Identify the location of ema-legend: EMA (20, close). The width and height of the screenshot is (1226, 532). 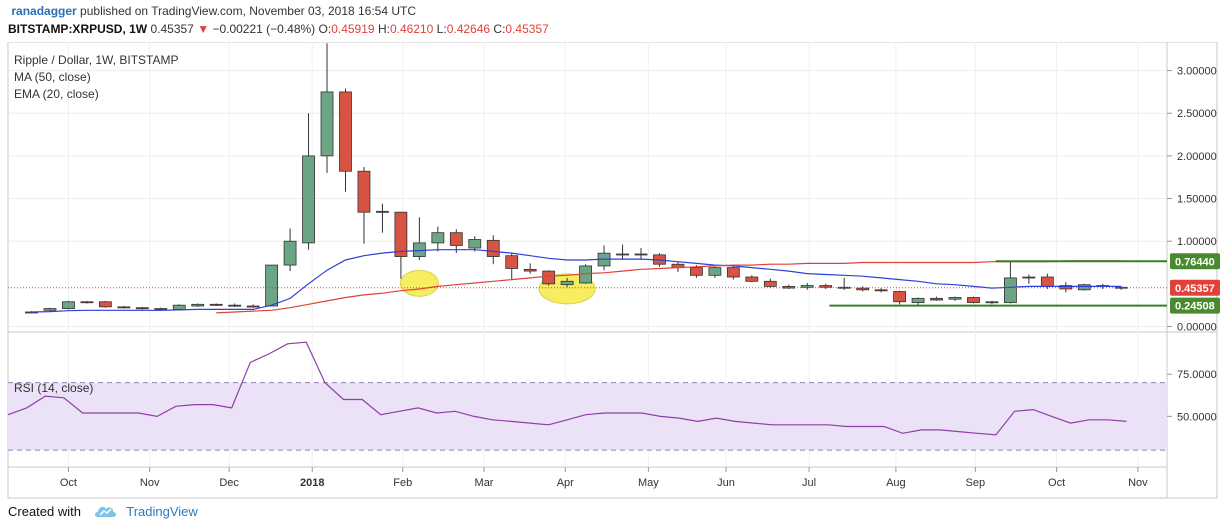
(56, 94).